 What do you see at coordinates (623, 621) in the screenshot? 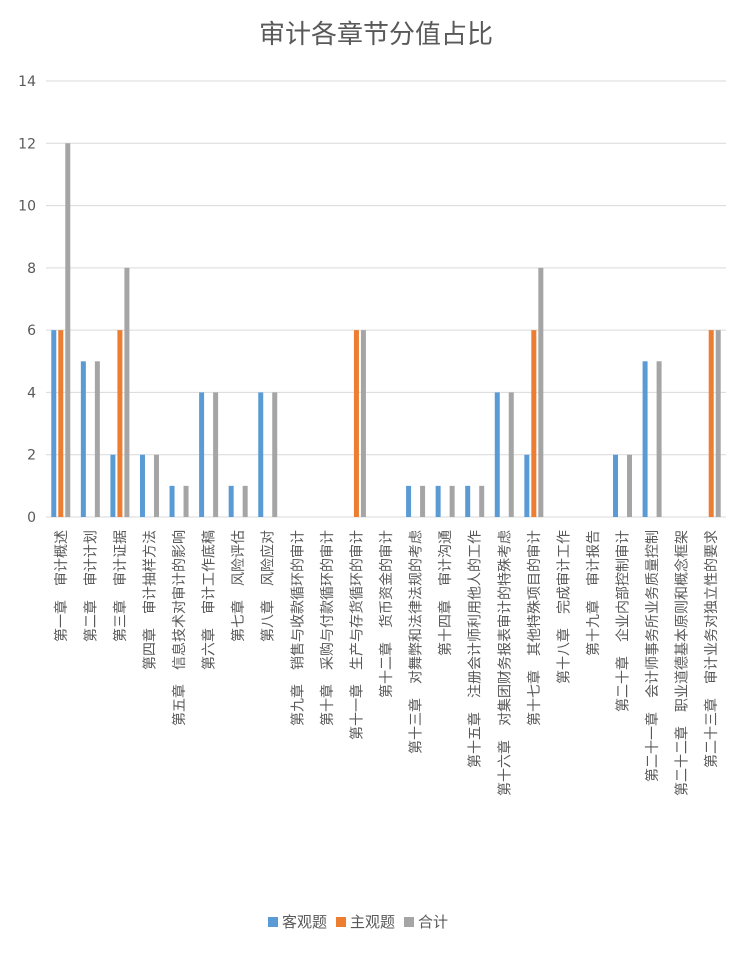
I see `x-tick-label: 第二十章 企业内部控制审计` at bounding box center [623, 621].